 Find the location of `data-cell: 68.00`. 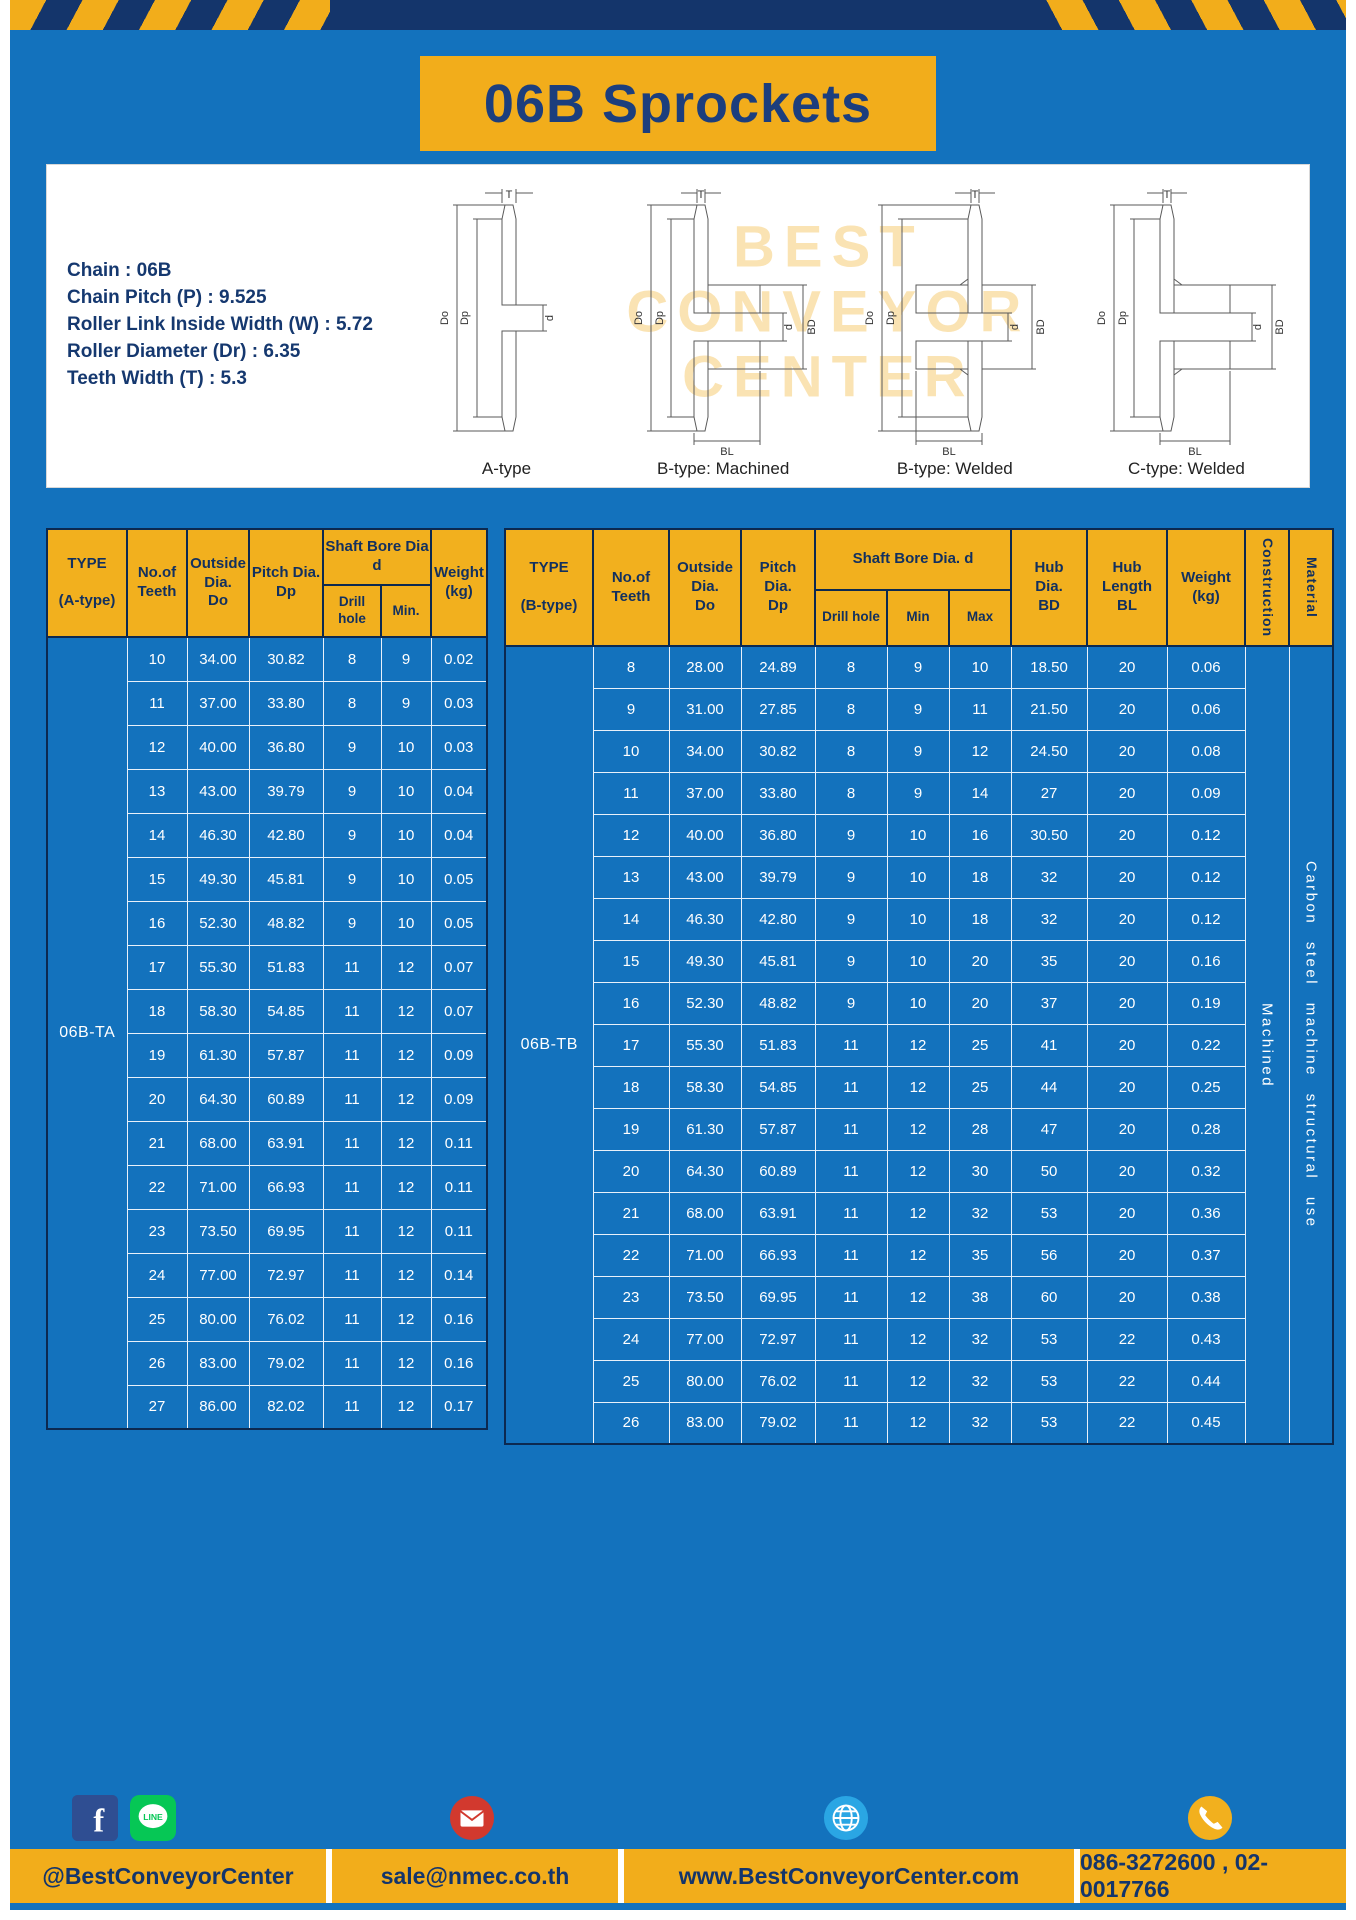

data-cell: 68.00 is located at coordinates (705, 1213).